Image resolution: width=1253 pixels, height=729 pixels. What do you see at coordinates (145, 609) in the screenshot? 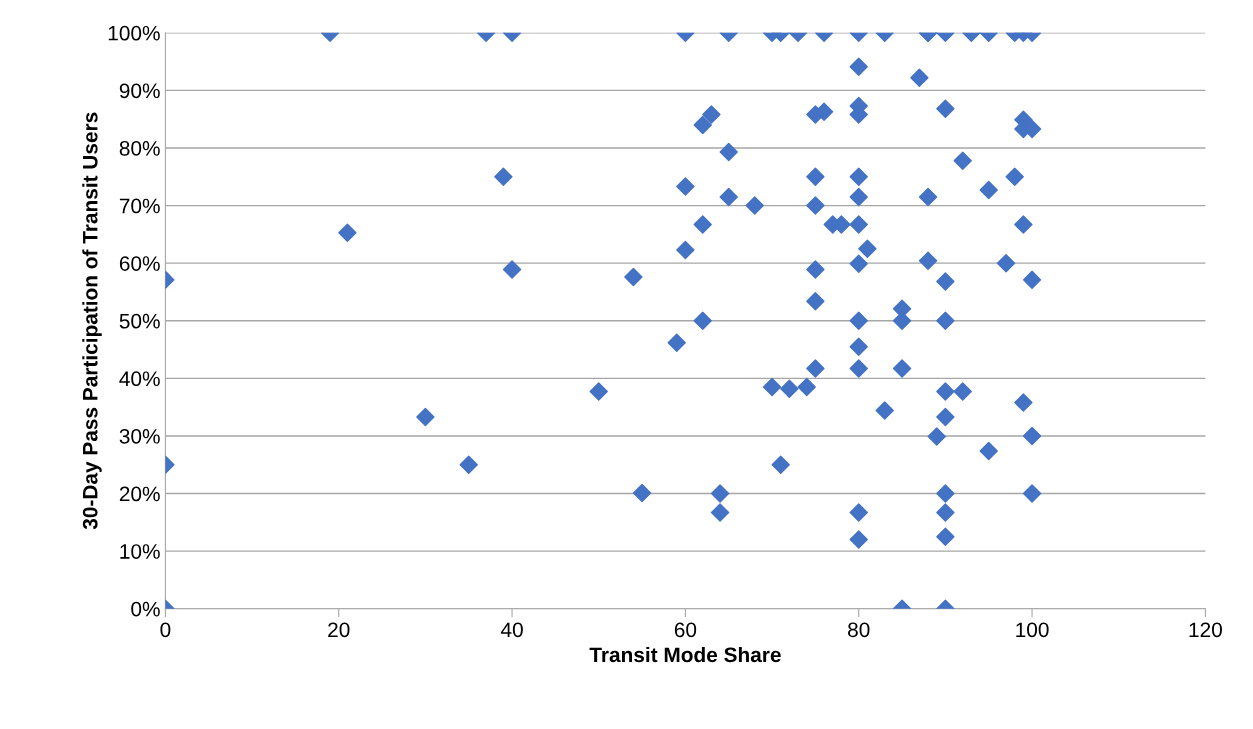
I see `y-tick-label: 0%` at bounding box center [145, 609].